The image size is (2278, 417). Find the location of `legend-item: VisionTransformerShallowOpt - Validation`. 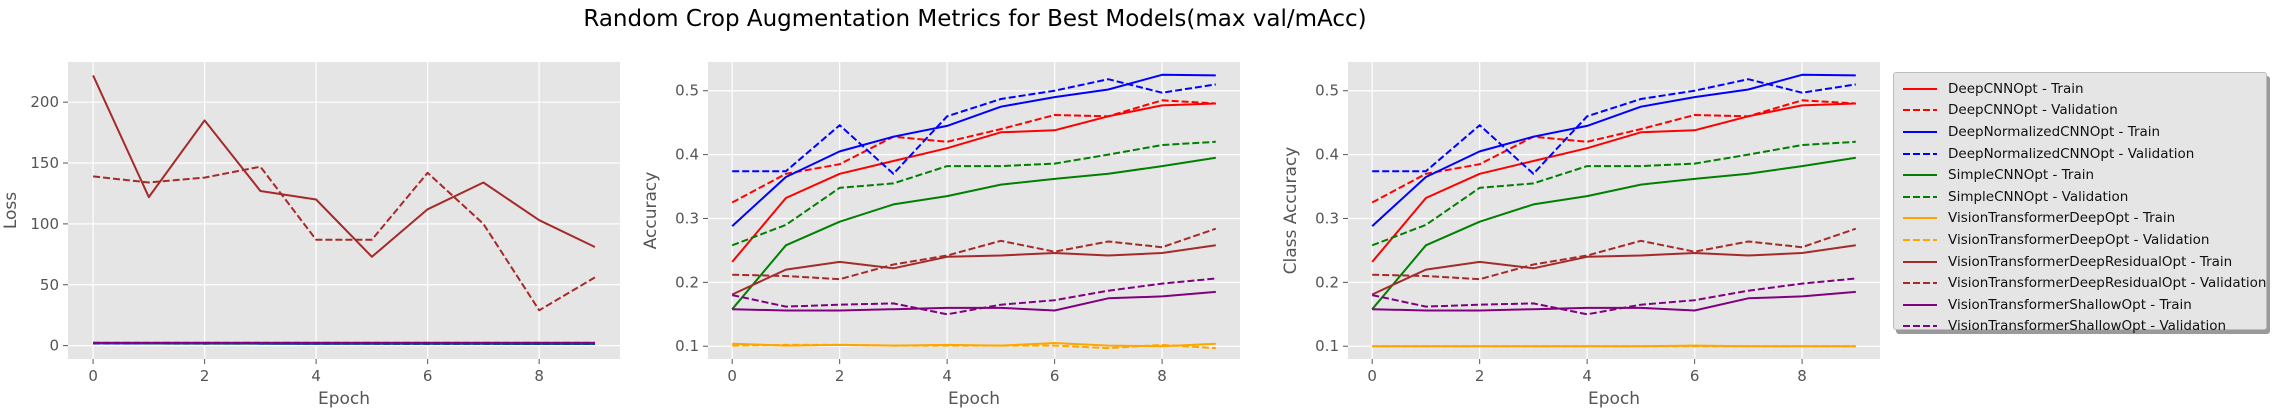

legend-item: VisionTransformerShallowOpt - Validation is located at coordinates (2080, 327).